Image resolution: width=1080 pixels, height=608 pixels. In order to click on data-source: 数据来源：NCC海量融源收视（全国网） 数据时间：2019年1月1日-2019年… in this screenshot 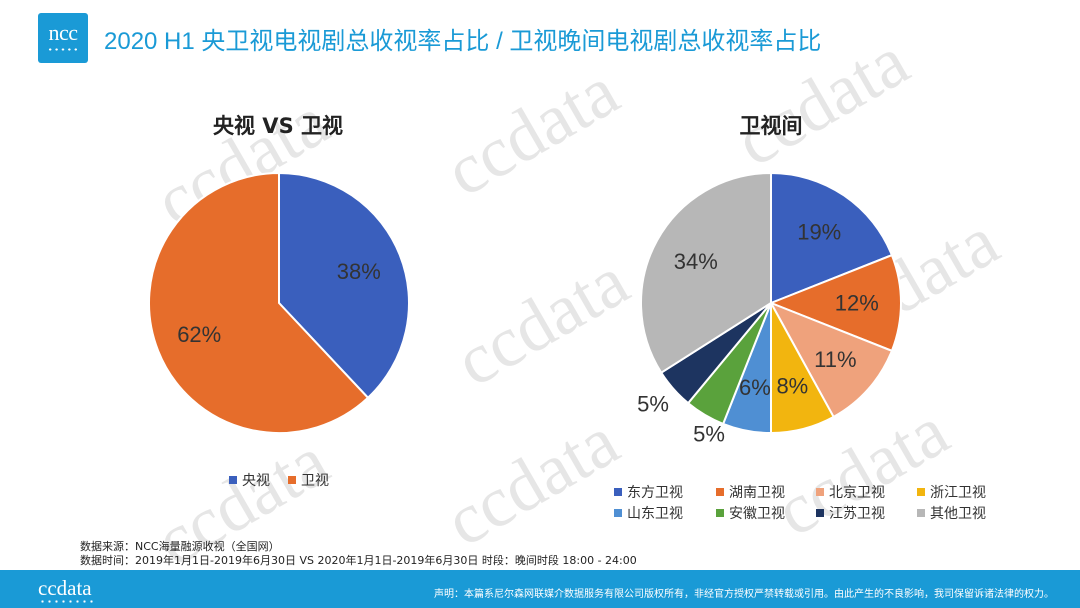, I will do `click(358, 554)`.